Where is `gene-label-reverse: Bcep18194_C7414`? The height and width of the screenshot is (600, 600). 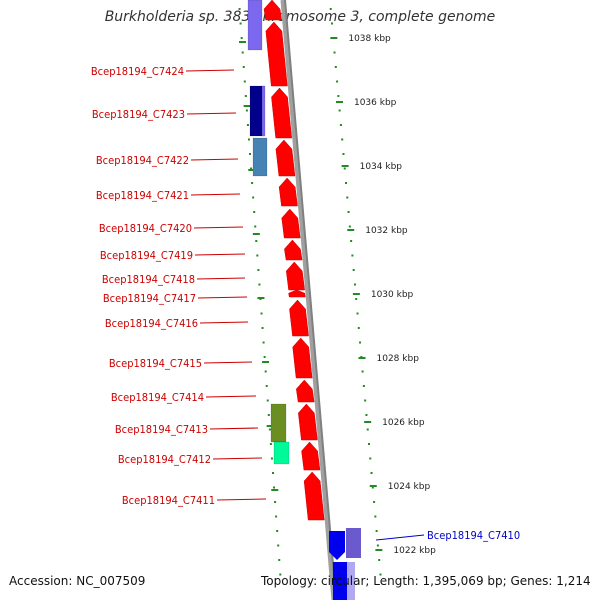 gene-label-reverse: Bcep18194_C7414 is located at coordinates (157, 397).